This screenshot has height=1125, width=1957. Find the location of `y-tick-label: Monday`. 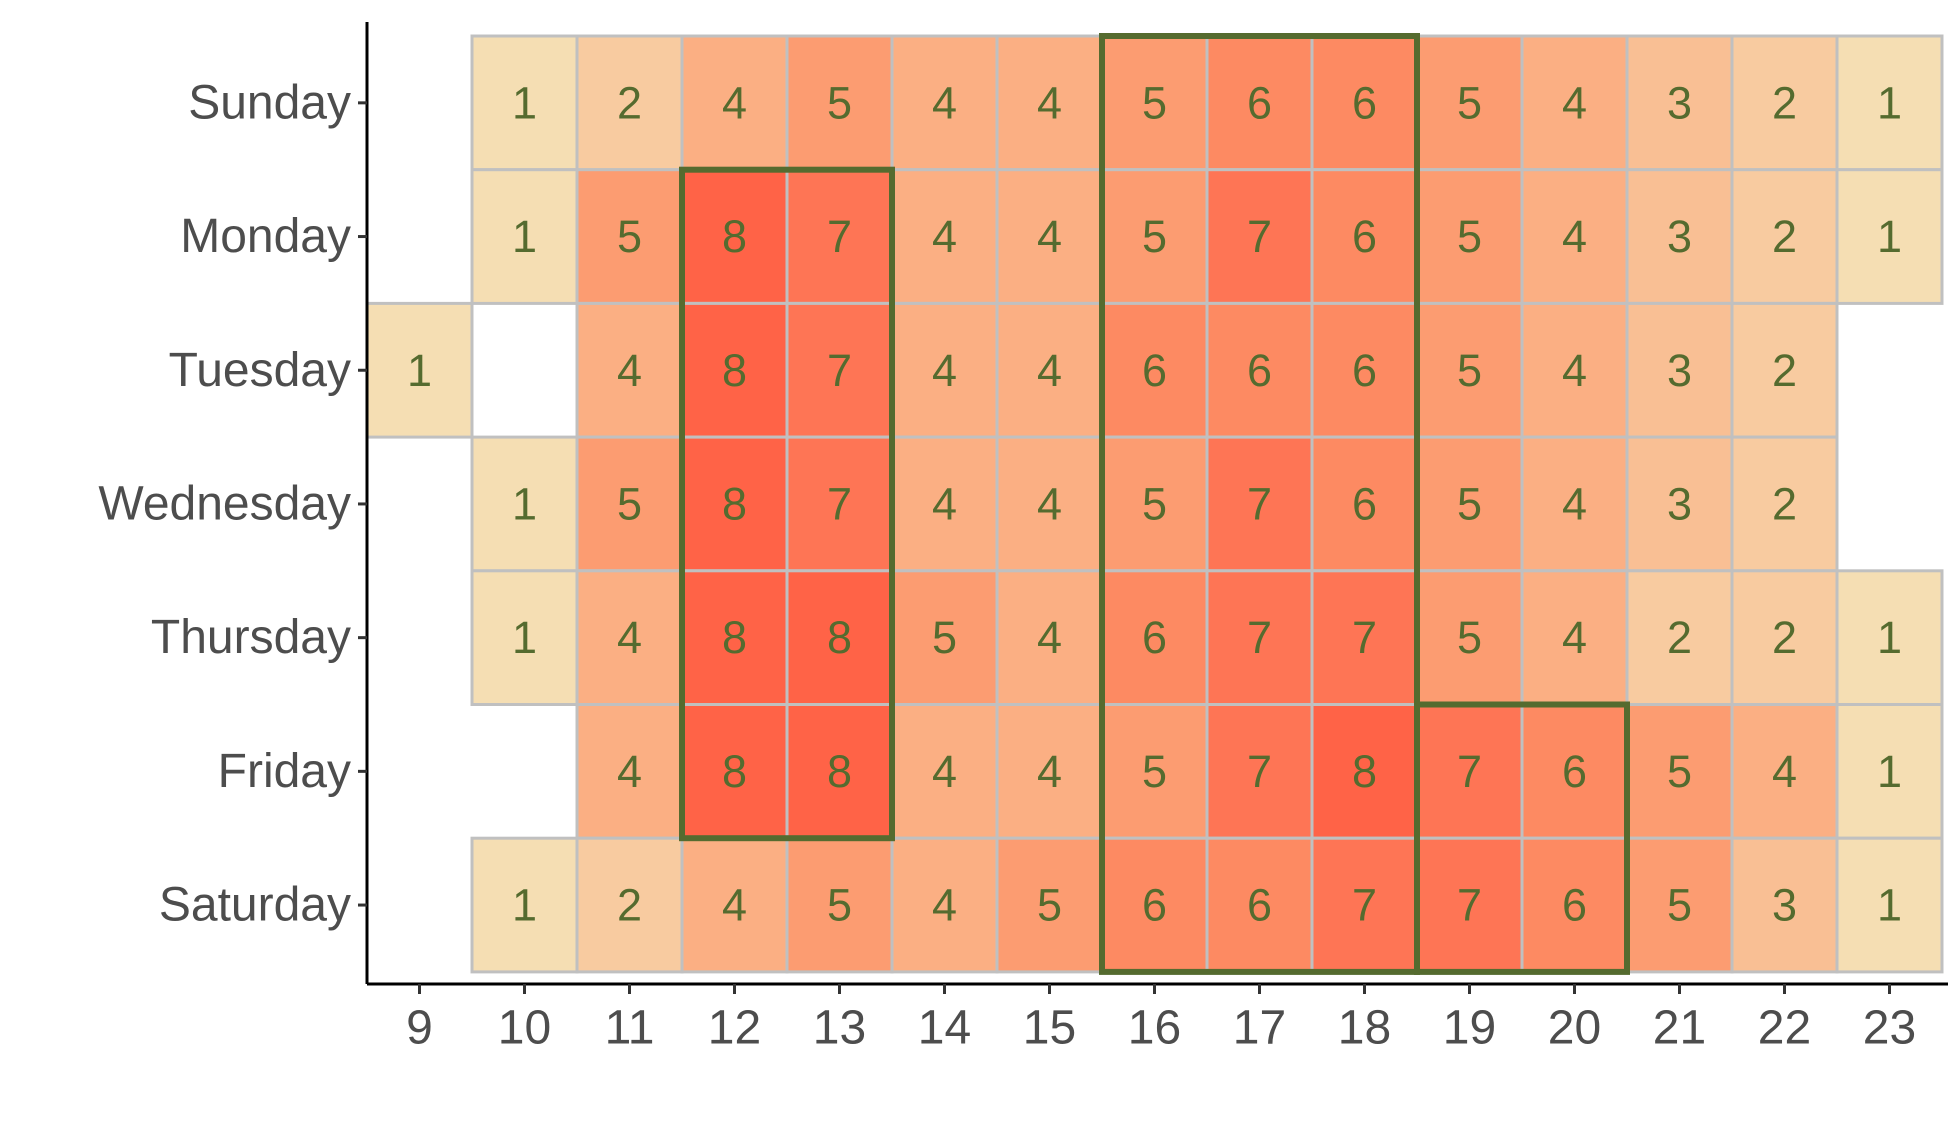

y-tick-label: Monday is located at coordinates (265, 236).